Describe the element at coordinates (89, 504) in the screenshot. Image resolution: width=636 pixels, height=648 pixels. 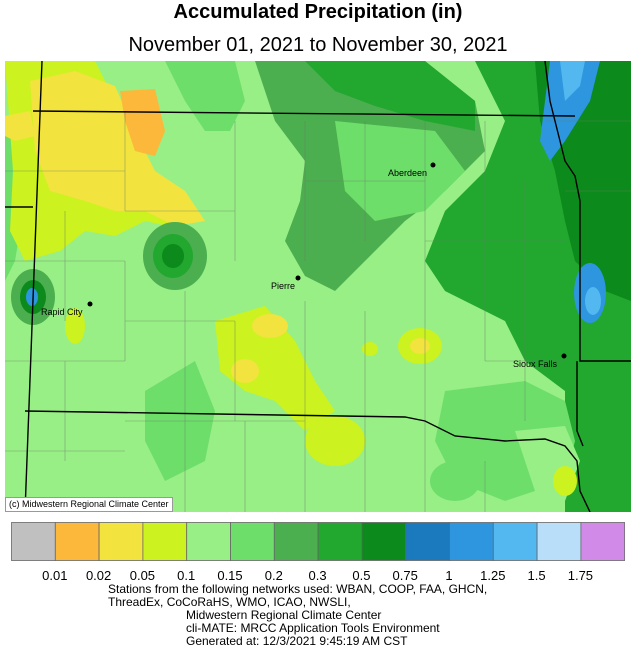
I see `copyright-credit: (c) Midwestern Regional Climate Center` at that location.